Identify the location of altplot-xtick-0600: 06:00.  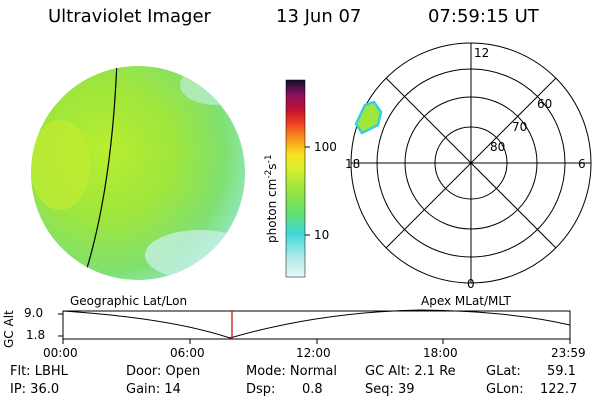
(187, 353).